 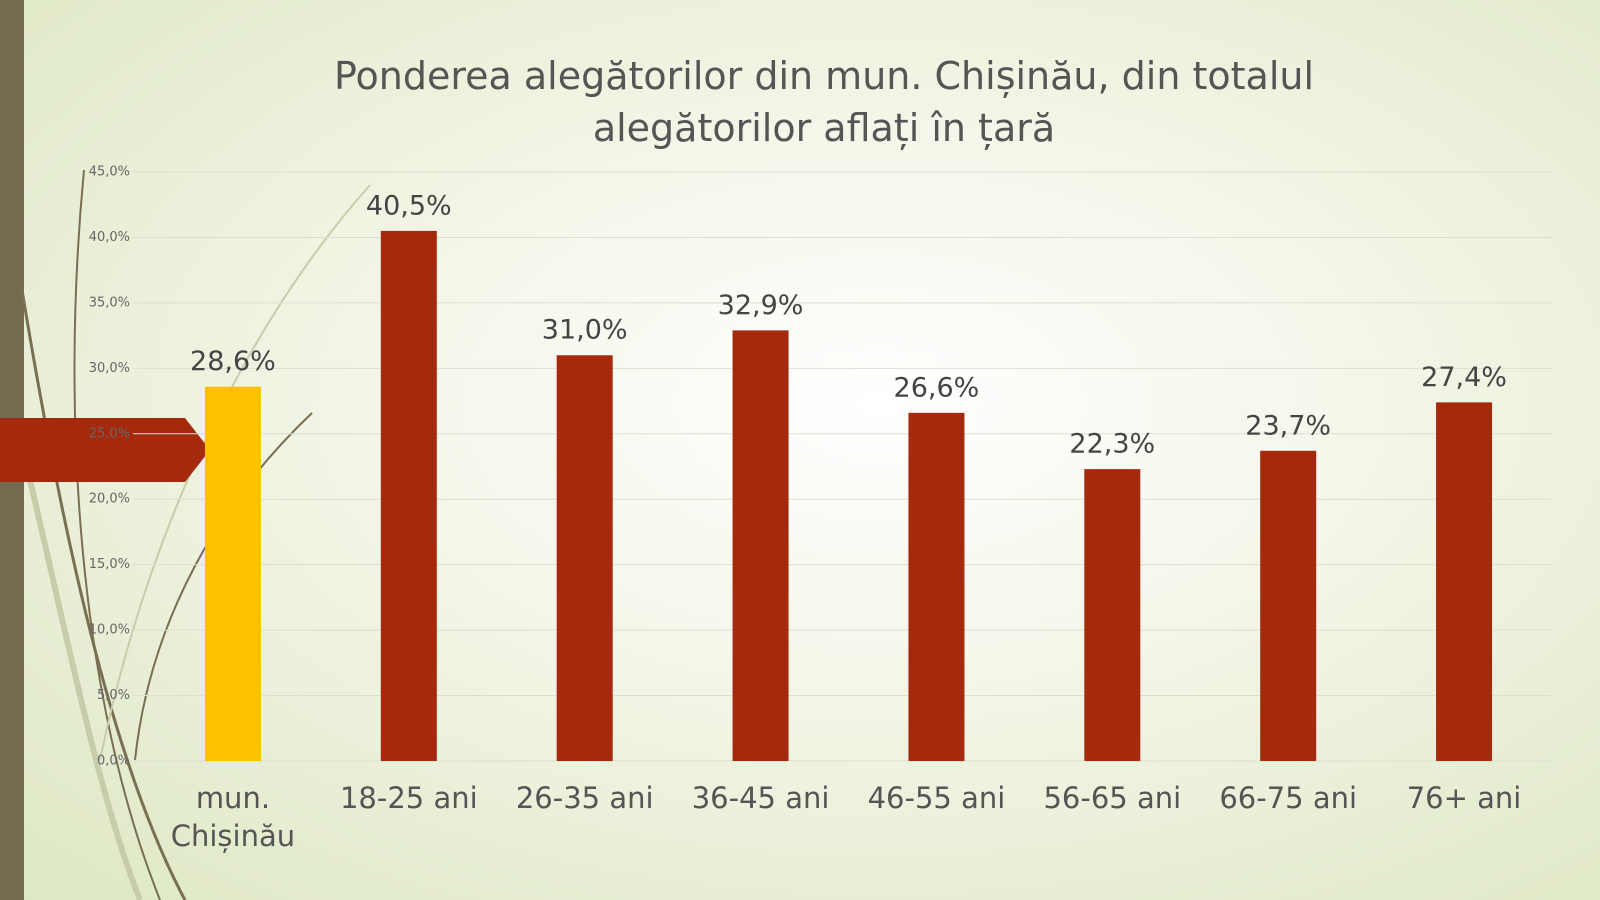 I want to click on x-tick-label: 66-75 ani, so click(x=1288, y=798).